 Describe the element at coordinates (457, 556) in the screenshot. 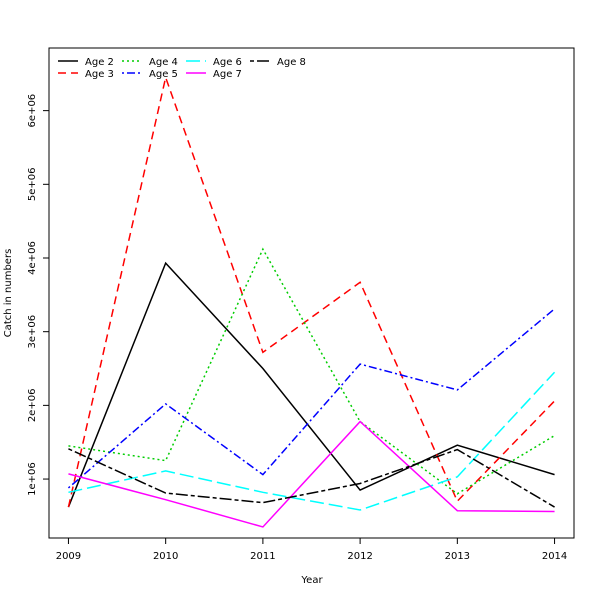

I see `x-tick-label: 2013` at that location.